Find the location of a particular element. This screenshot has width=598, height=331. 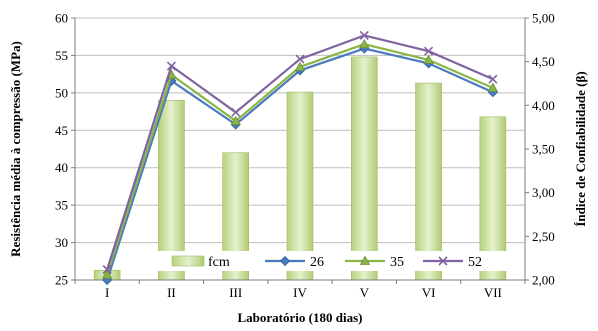

right-tick-label: 2,50 is located at coordinates (543, 236).